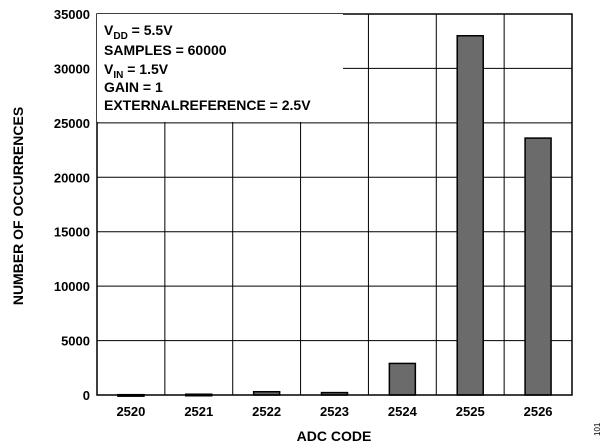  I want to click on figure-id: 101, so click(597, 429).